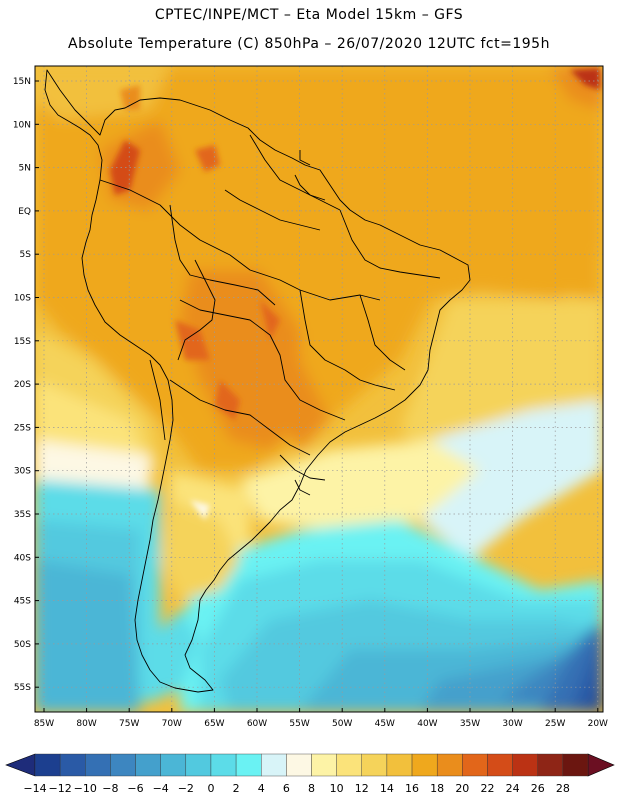  Describe the element at coordinates (309, 15) in the screenshot. I see `title-line-1: CPTEC/INPE/MCT – Eta Model 15km – GFS` at that location.